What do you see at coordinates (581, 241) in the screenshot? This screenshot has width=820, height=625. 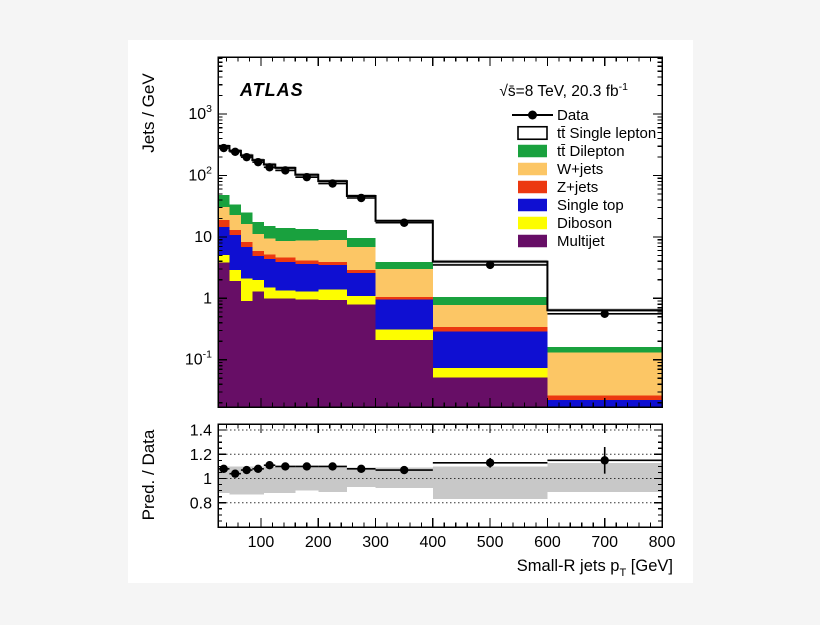 I see `legend-label: Multijet` at bounding box center [581, 241].